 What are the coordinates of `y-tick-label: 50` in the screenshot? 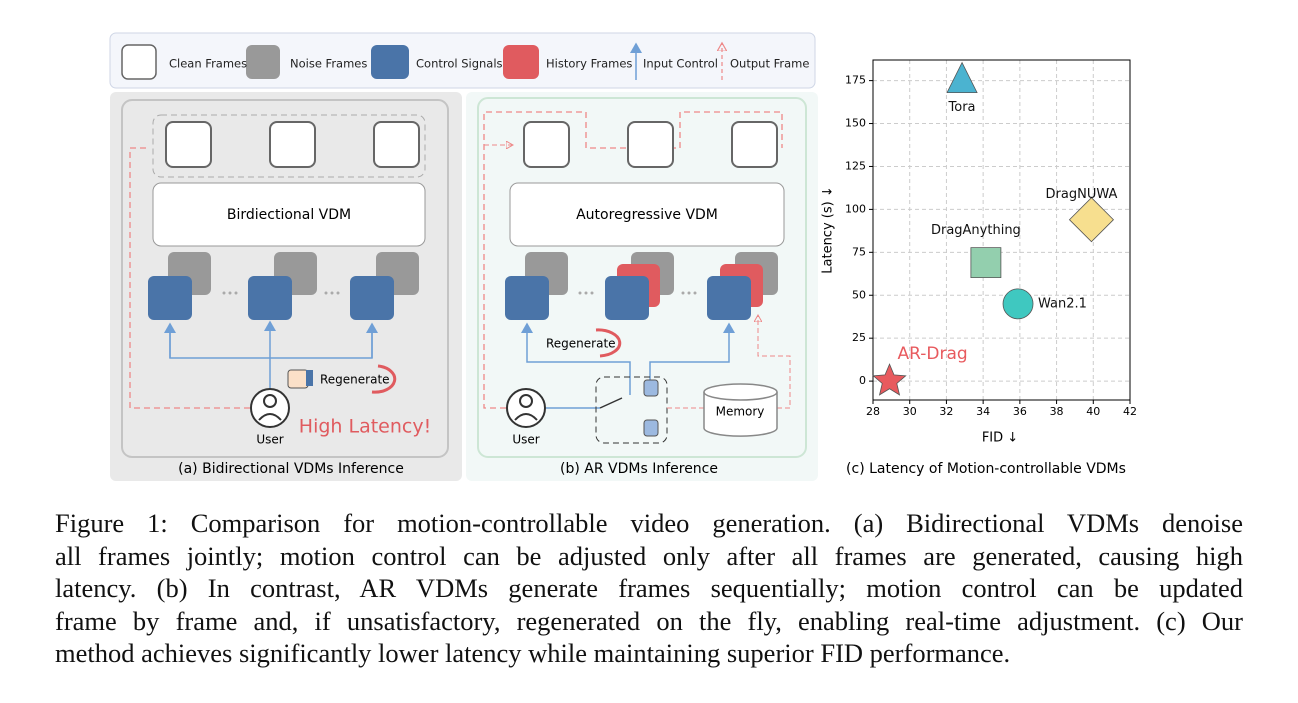 It's located at (859, 294).